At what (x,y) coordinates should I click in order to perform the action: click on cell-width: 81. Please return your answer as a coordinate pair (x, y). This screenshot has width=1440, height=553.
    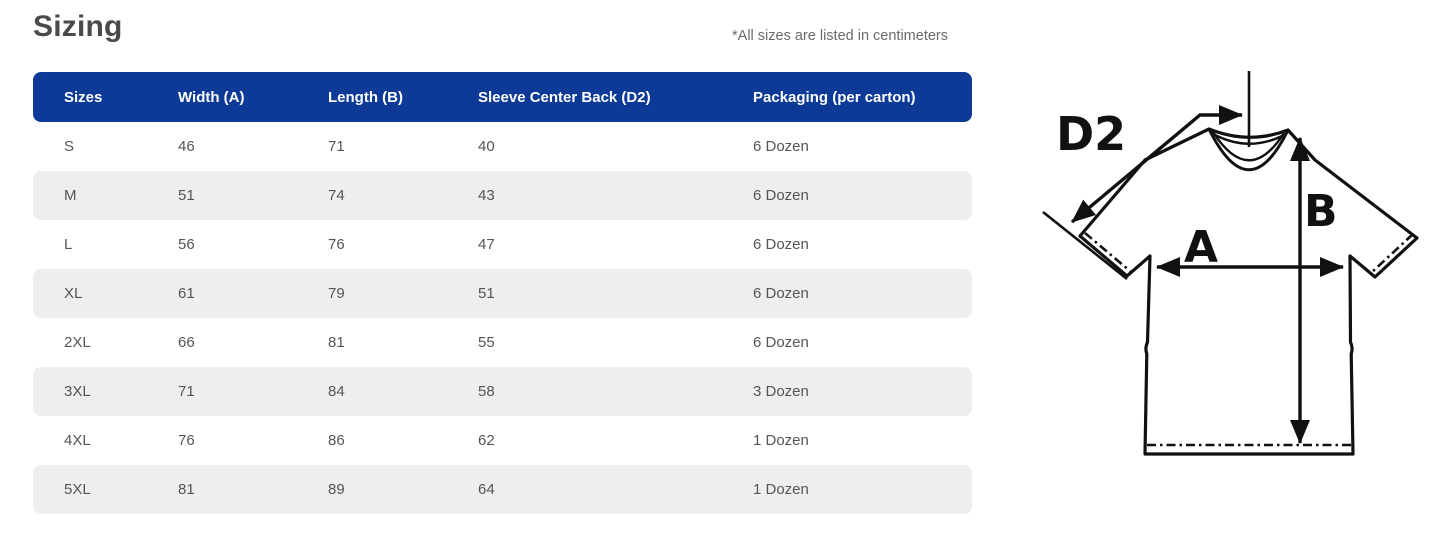
    Looking at the image, I should click on (222, 489).